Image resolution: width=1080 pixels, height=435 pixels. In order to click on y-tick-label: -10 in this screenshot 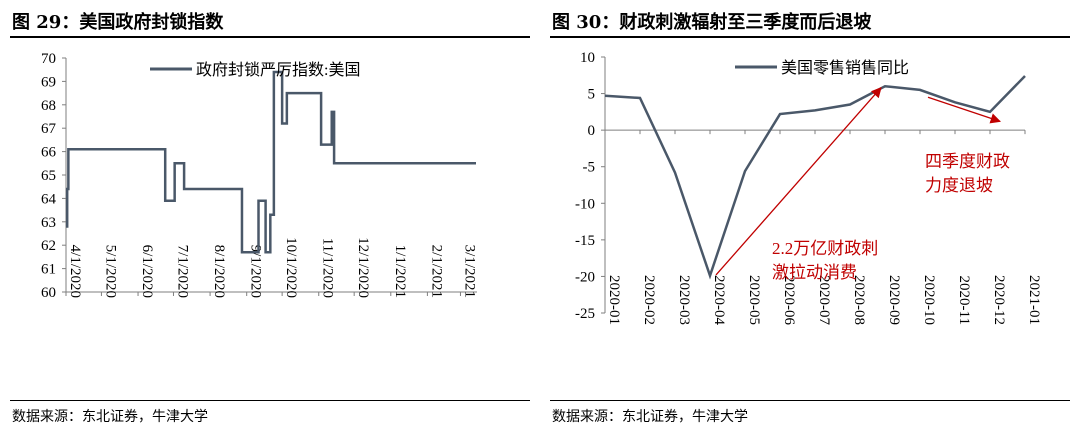, I will do `click(585, 204)`.